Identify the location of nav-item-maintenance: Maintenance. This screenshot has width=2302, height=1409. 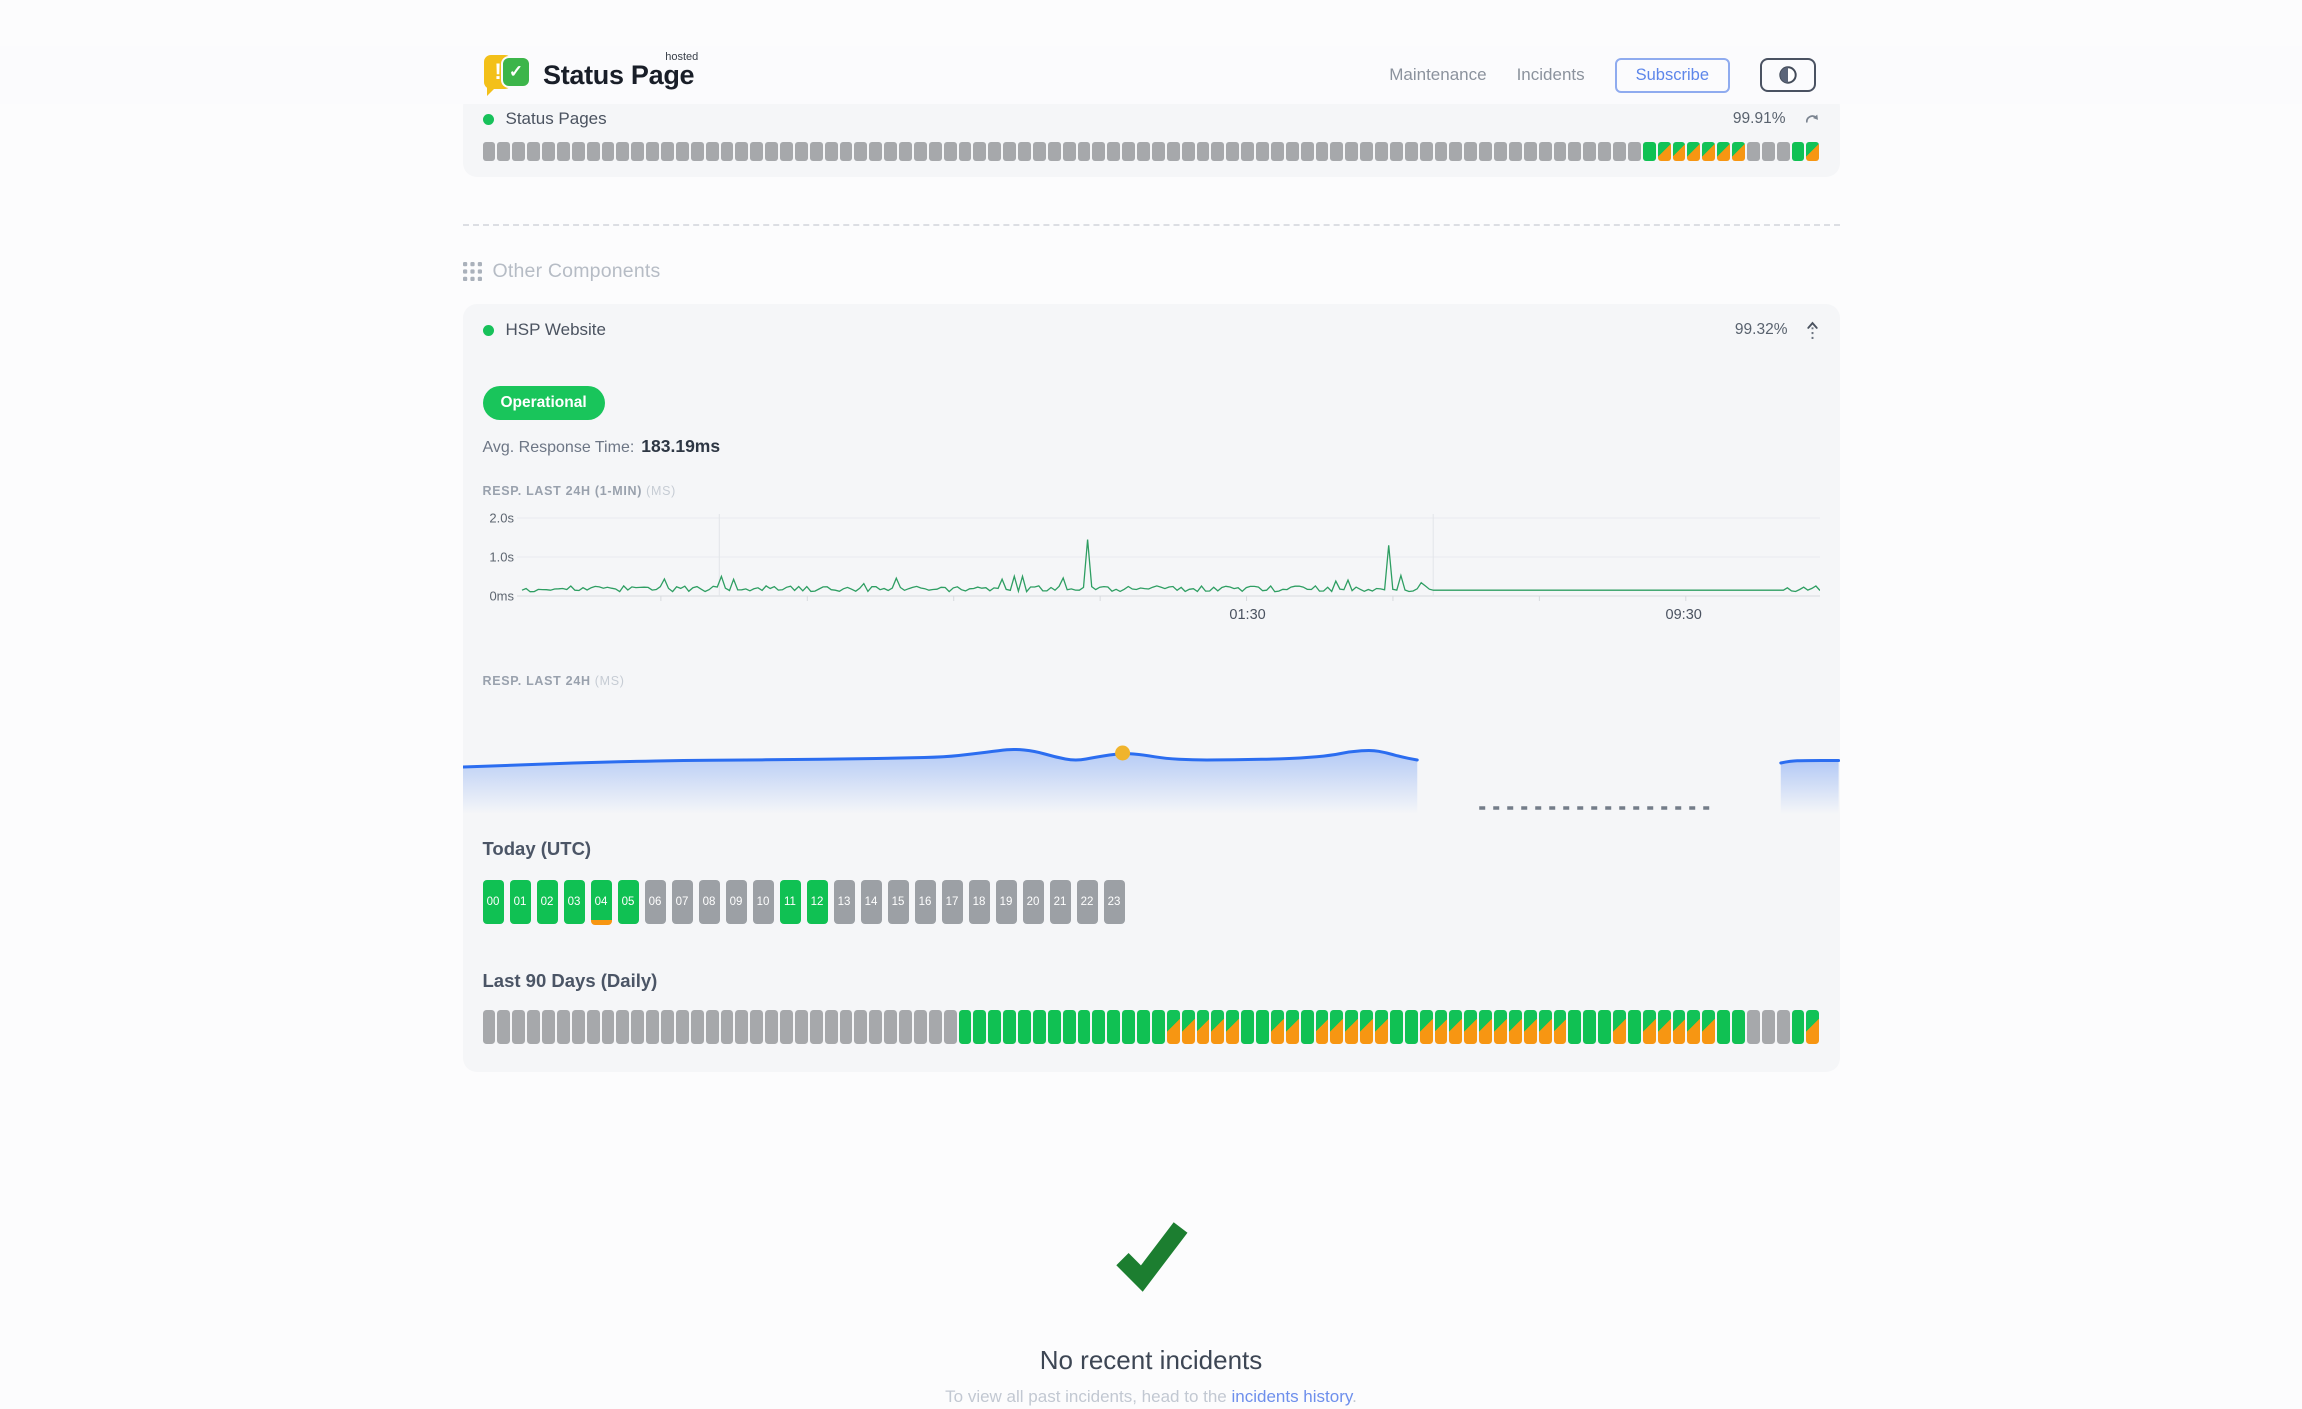
(1438, 74).